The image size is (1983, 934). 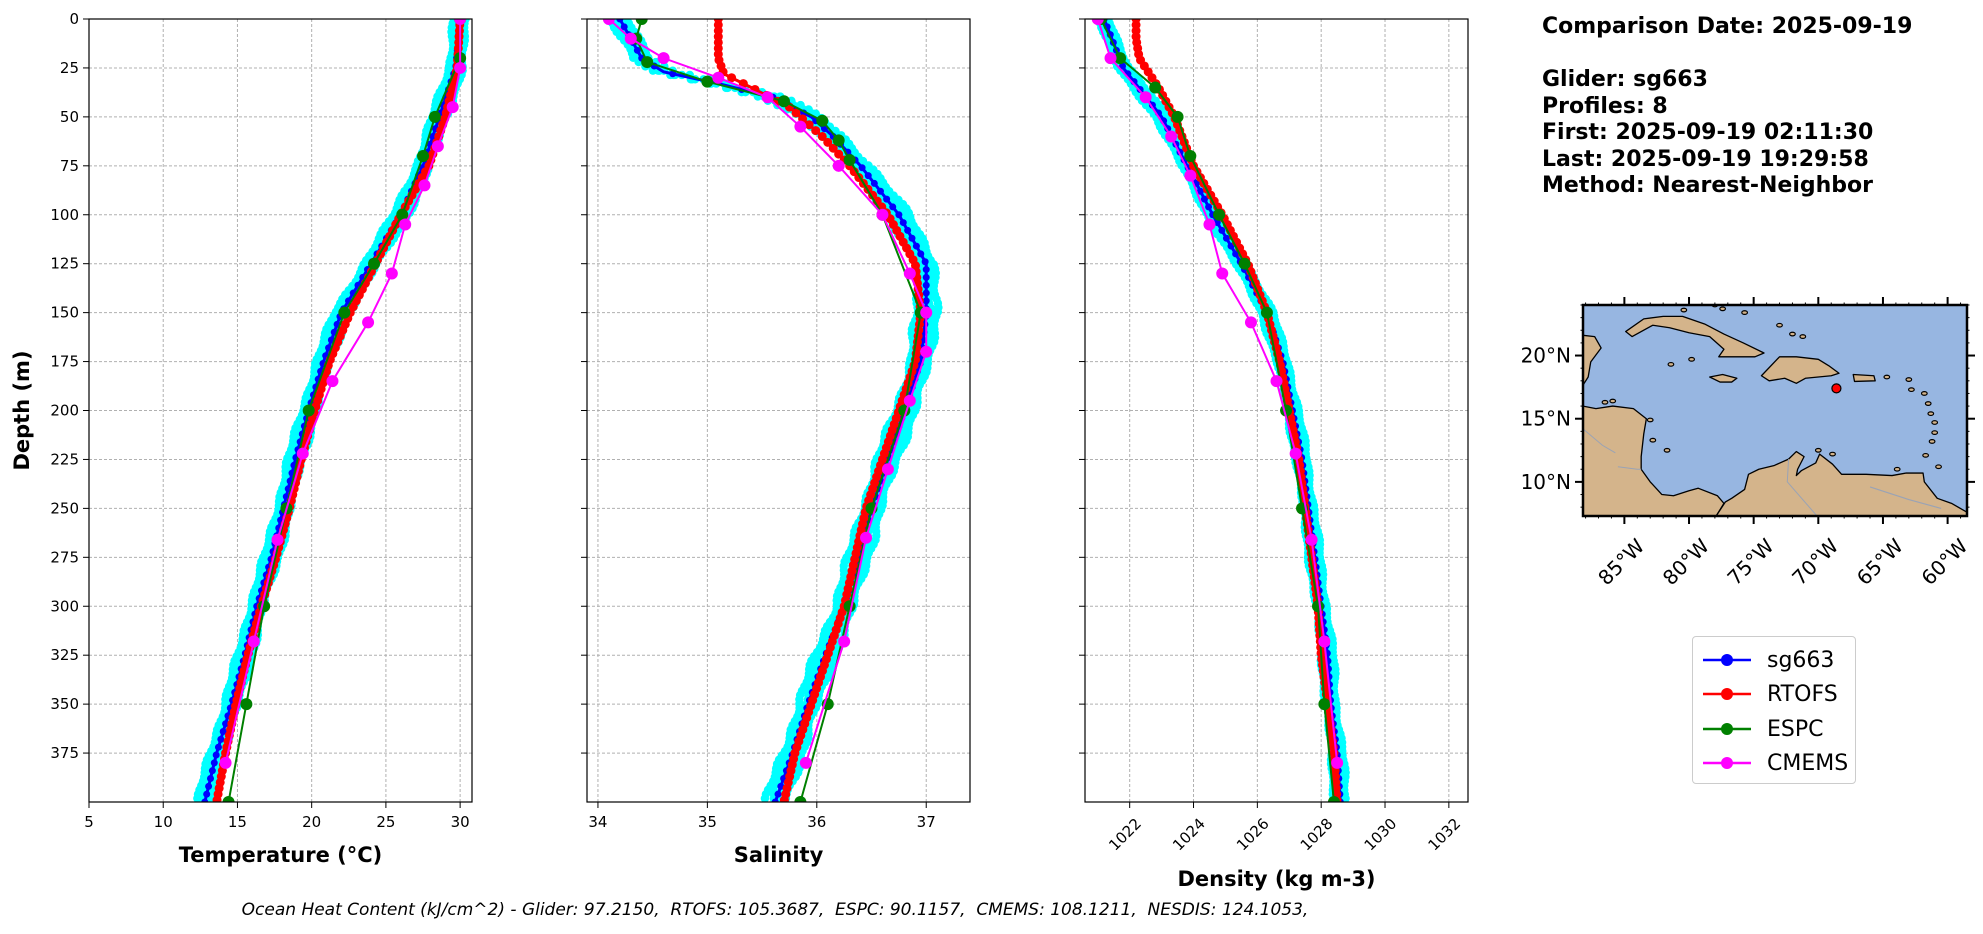 What do you see at coordinates (69, 68) in the screenshot?
I see `y-tick-label: 25` at bounding box center [69, 68].